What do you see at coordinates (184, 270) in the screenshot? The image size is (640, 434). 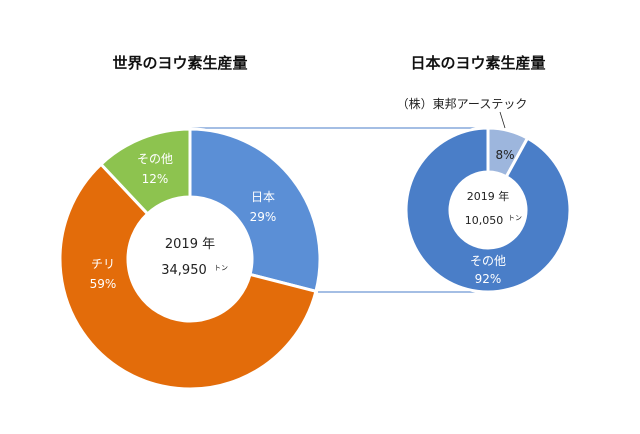 I see `left-center-amount: 34,950` at bounding box center [184, 270].